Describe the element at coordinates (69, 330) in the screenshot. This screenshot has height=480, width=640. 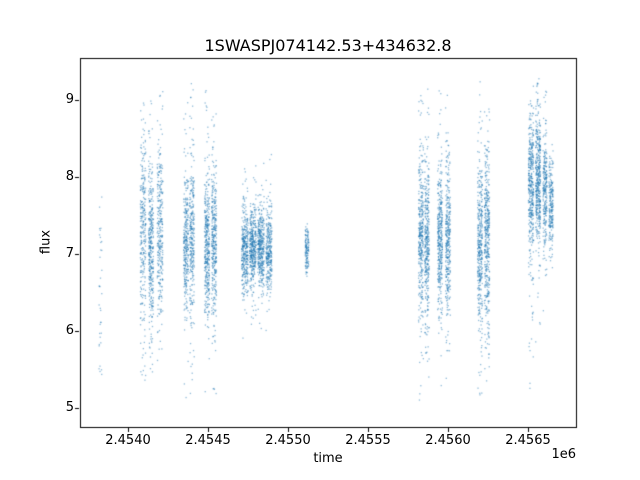
I see `y-tick-label: 6` at that location.